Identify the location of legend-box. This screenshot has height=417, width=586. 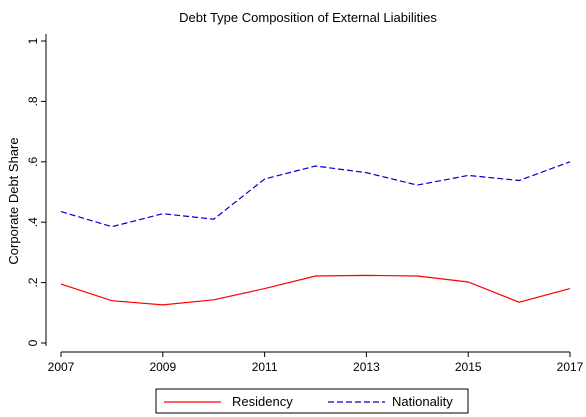
(312, 401).